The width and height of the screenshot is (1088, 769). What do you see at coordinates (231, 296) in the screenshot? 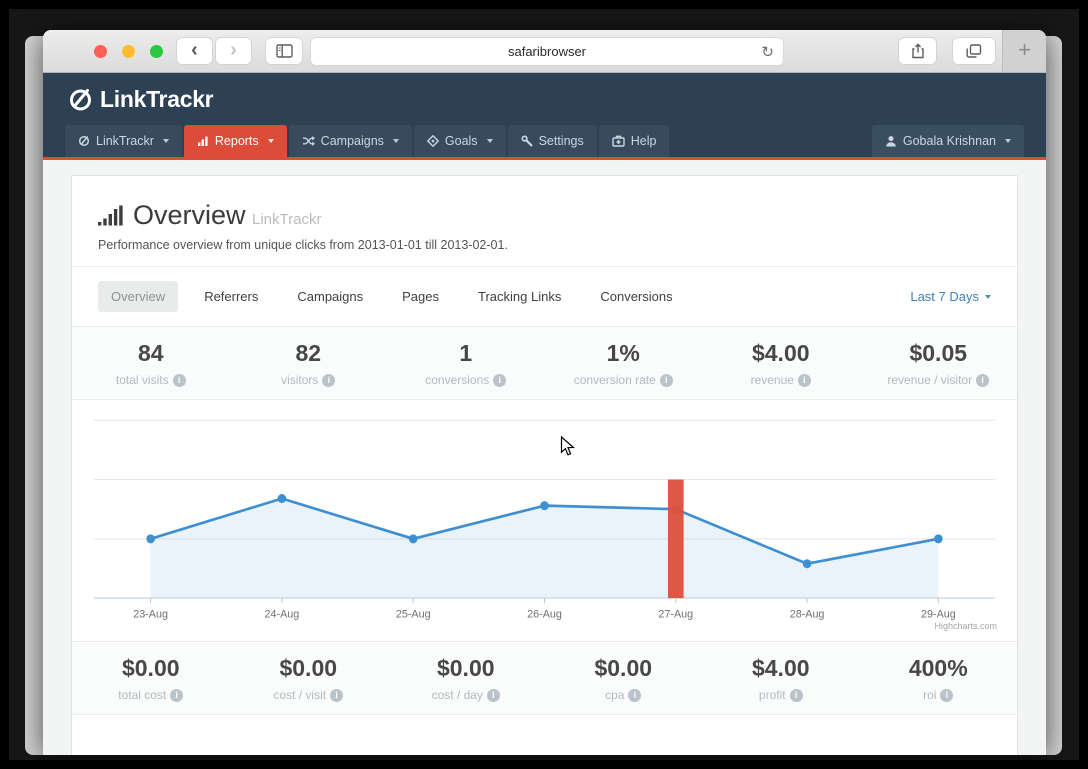
I see `tab-referrers: Referrers` at bounding box center [231, 296].